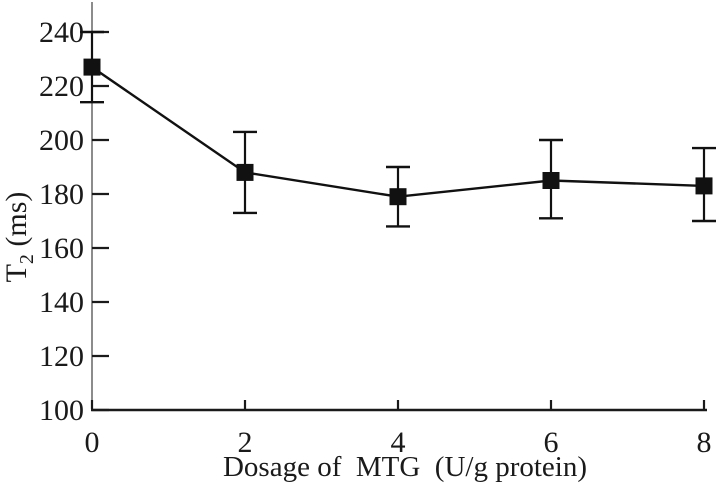  I want to click on y-axis-title: T2 (ms), so click(19, 237).